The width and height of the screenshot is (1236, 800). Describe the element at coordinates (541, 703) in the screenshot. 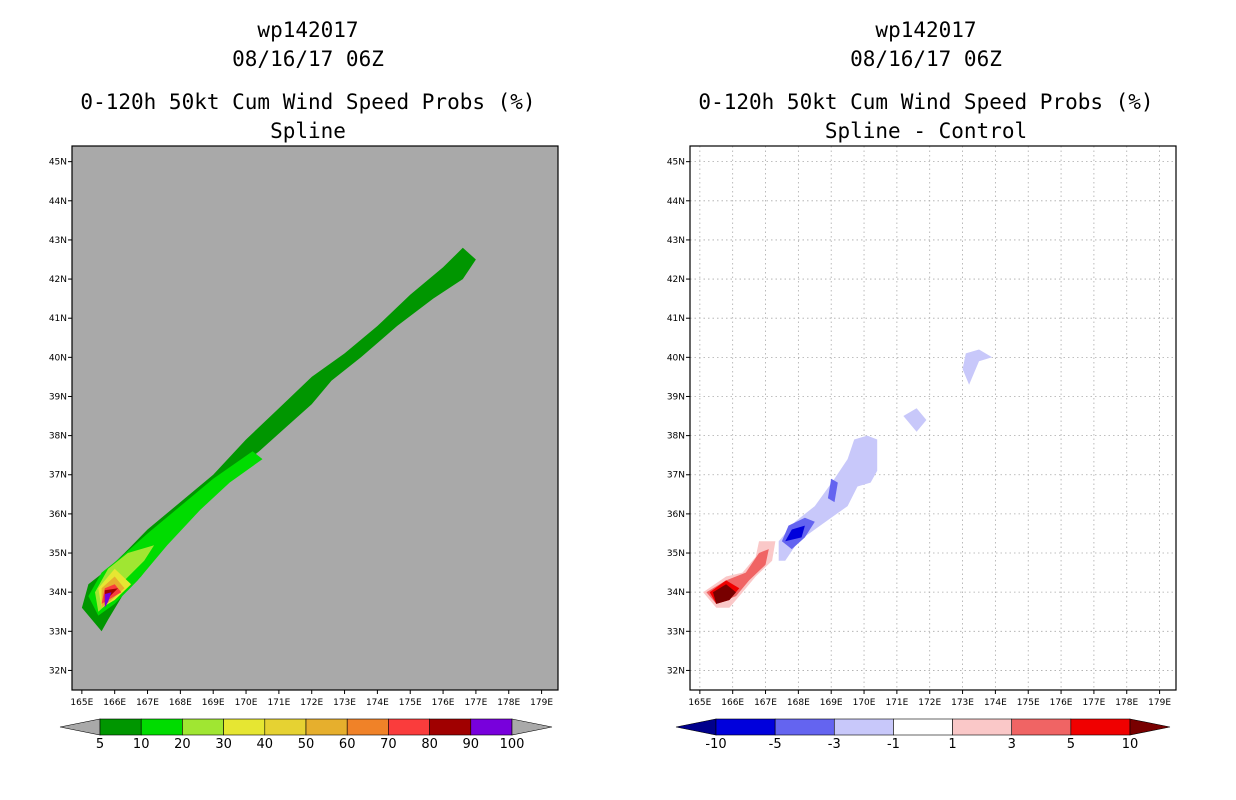

I see `x-tick-label: 179E` at that location.